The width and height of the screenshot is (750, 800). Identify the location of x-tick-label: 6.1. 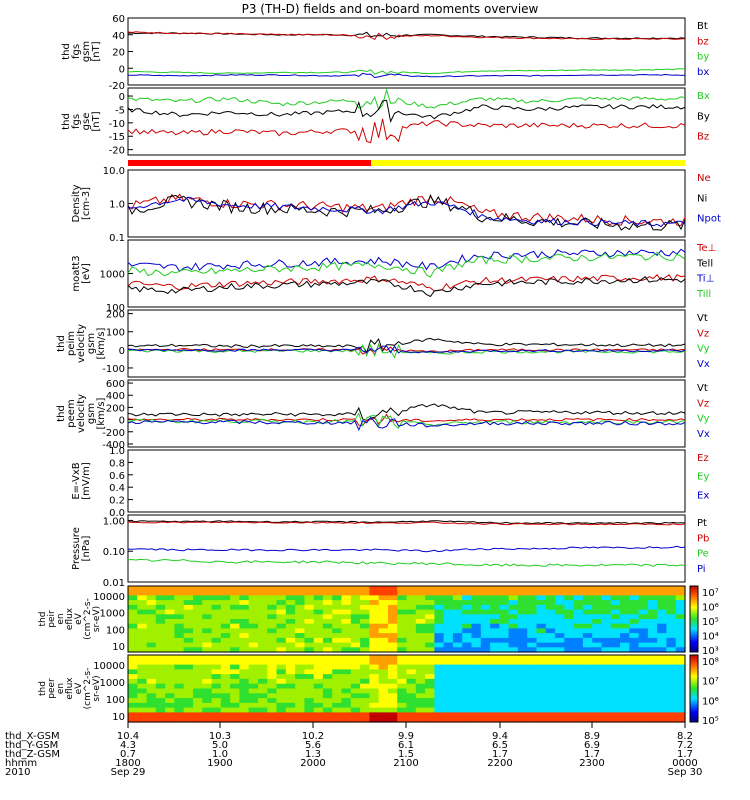
(406, 745).